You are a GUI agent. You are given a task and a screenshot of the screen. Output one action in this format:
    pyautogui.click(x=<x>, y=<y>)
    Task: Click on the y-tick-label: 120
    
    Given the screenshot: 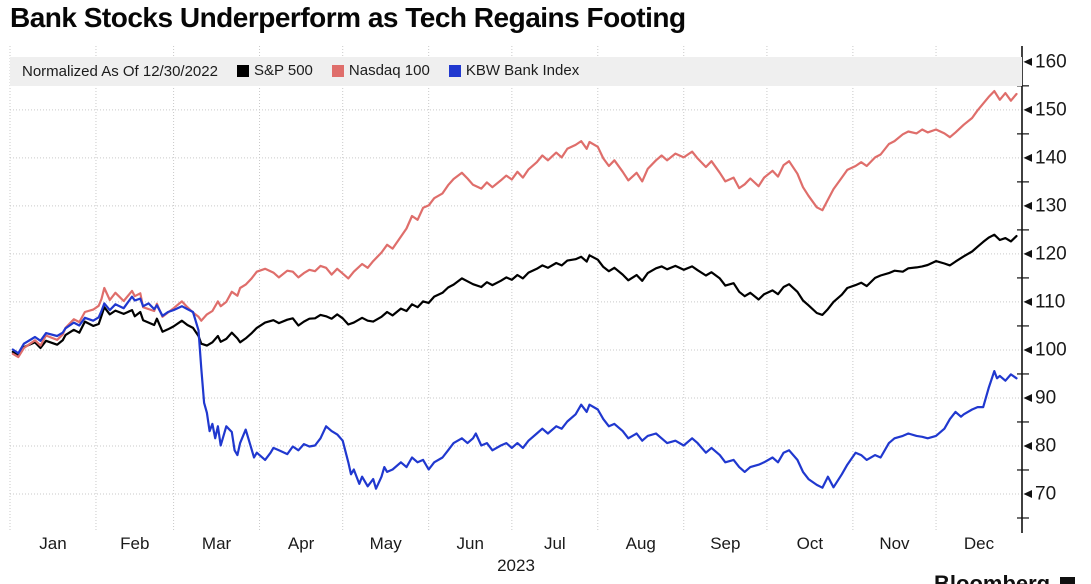 What is the action you would take?
    pyautogui.click(x=1051, y=253)
    